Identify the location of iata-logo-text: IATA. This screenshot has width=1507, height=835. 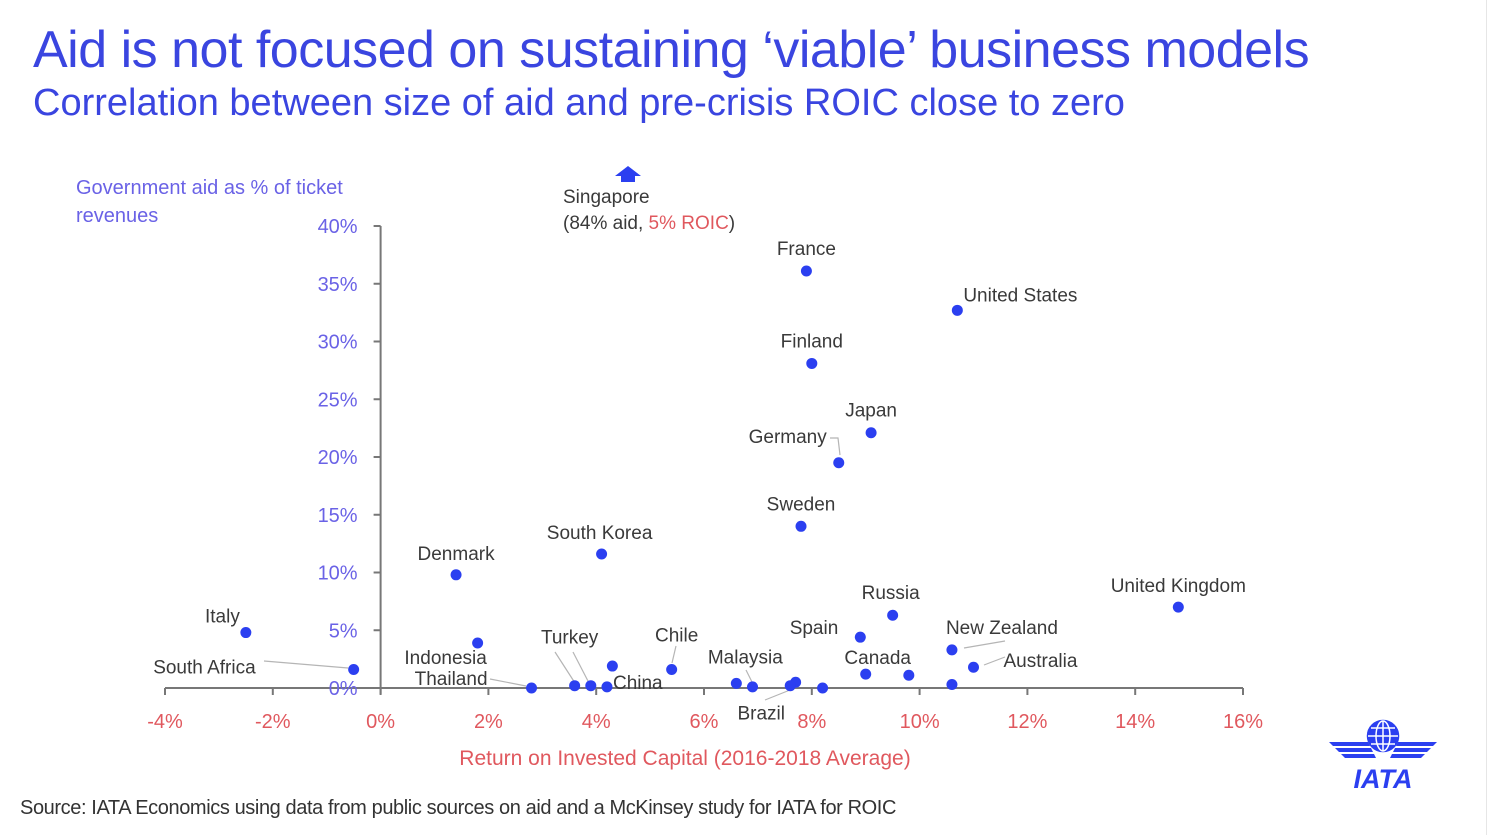
(1383, 779).